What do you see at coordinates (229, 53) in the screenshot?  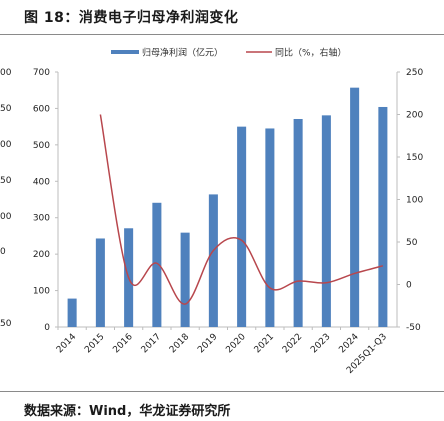 I see `legend: 归母净利润（亿元） 同比（%，右轴）` at bounding box center [229, 53].